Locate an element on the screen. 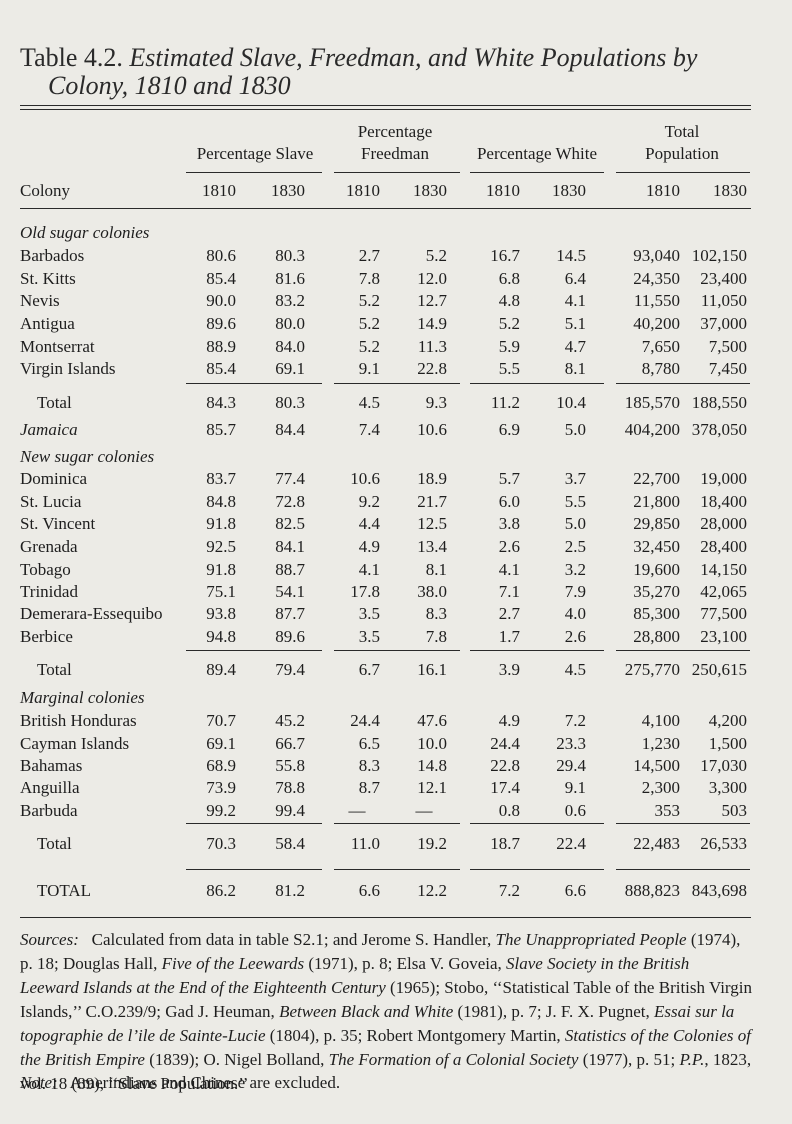 The image size is (792, 1124). table-cell: 8.7 is located at coordinates (369, 787).